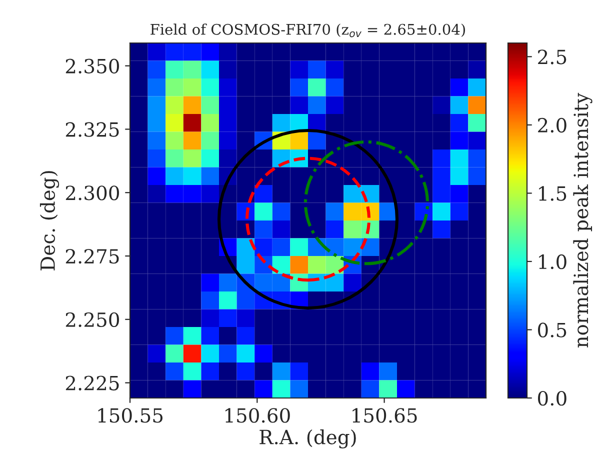 This screenshot has width=613, height=465. I want to click on y-tick-label: 2.250, so click(92, 320).